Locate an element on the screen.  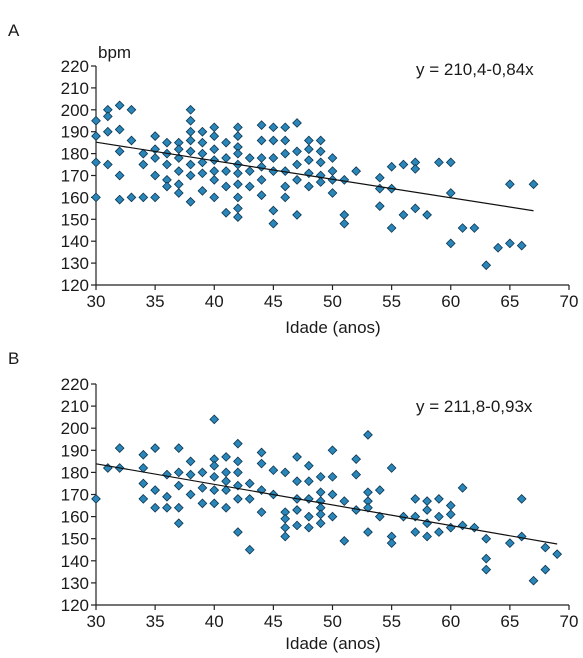
trend-line-a is located at coordinates (314, 176).